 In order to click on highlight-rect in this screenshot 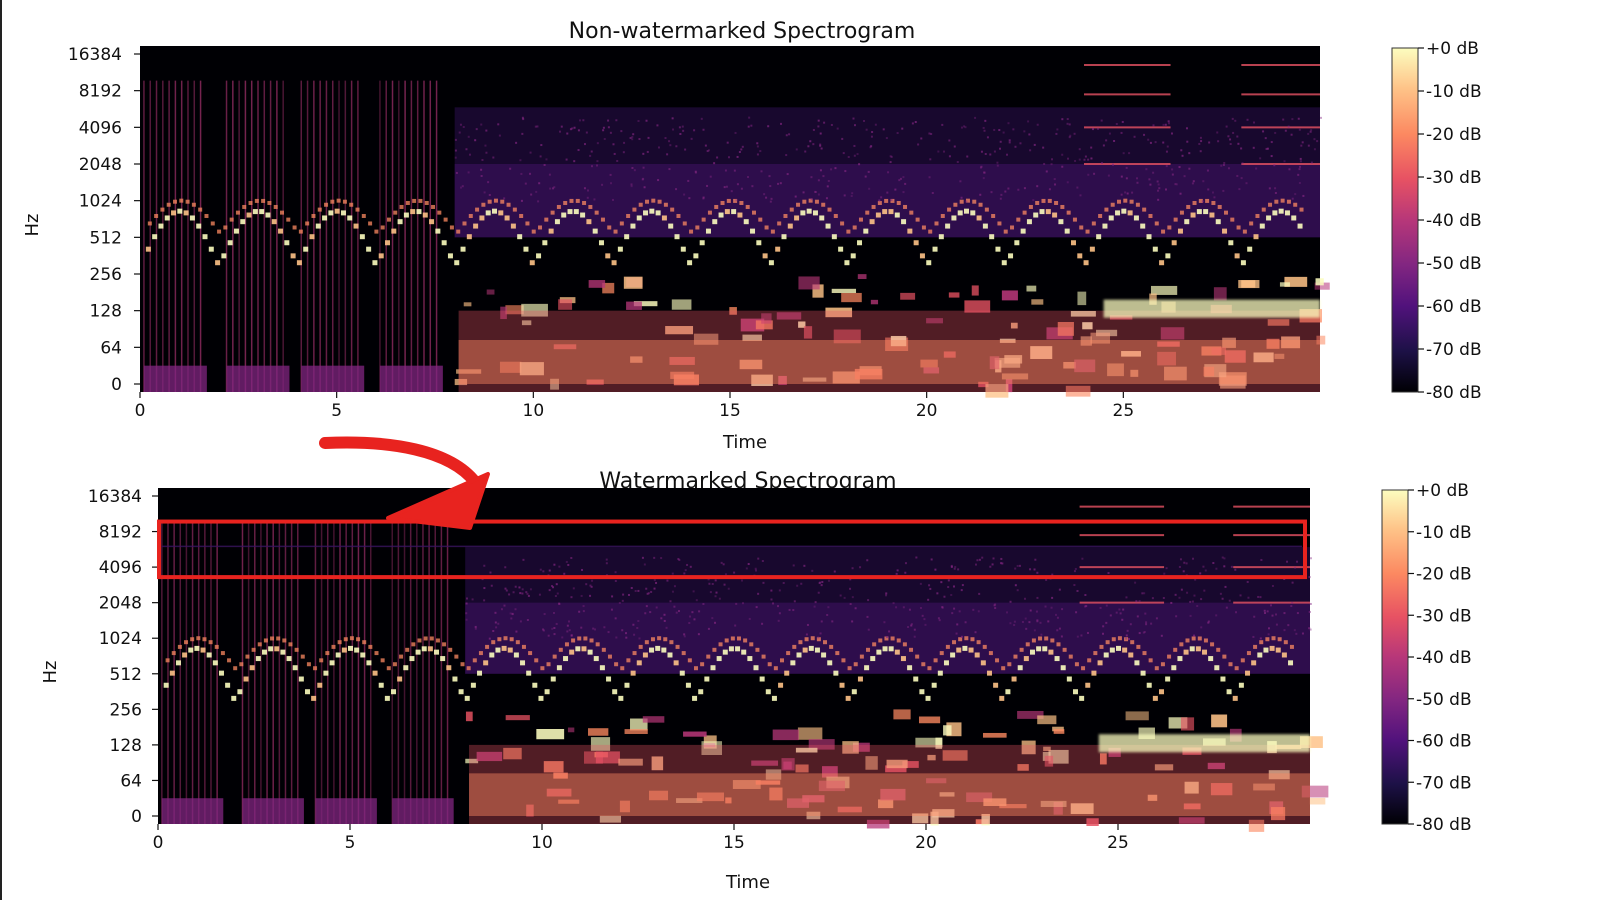, I will do `click(732, 549)`.